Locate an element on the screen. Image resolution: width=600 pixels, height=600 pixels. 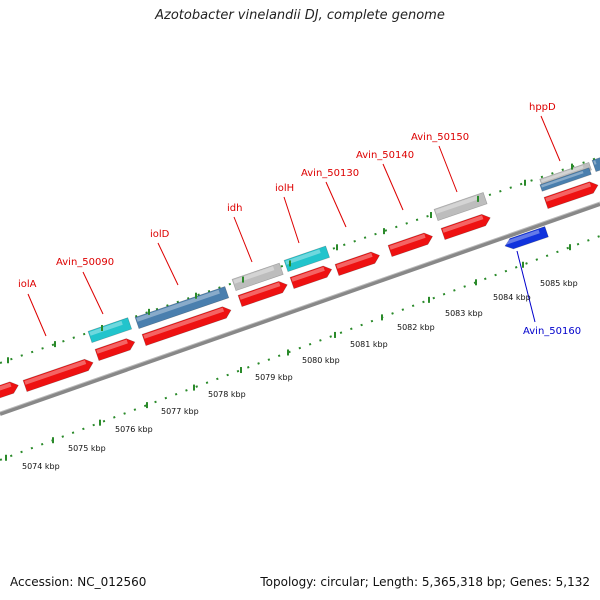
gene-label: idh is located at coordinates (234, 208).